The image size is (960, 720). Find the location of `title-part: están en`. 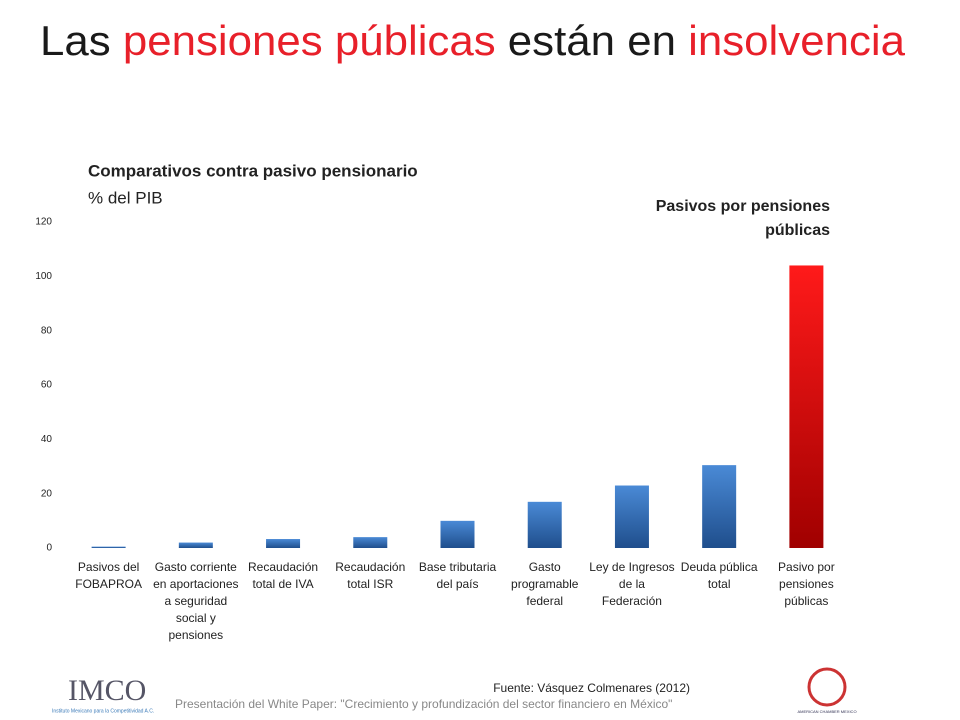

title-part: están en is located at coordinates (592, 40).